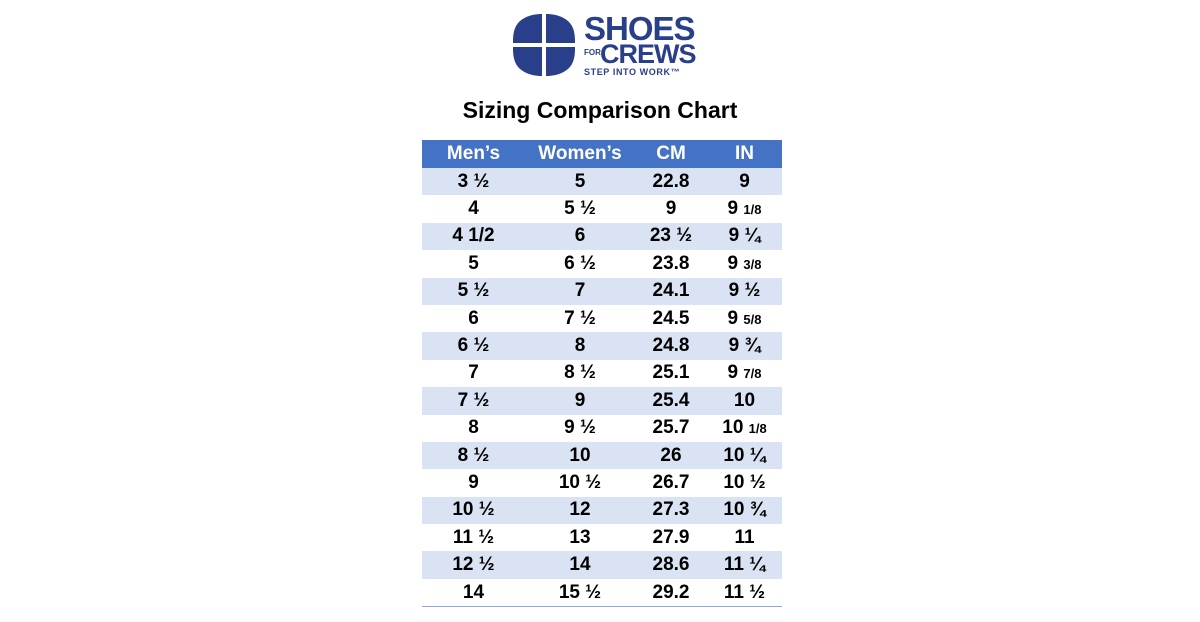 The image size is (1200, 622). What do you see at coordinates (671, 510) in the screenshot?
I see `cm-cell: 27.3` at bounding box center [671, 510].